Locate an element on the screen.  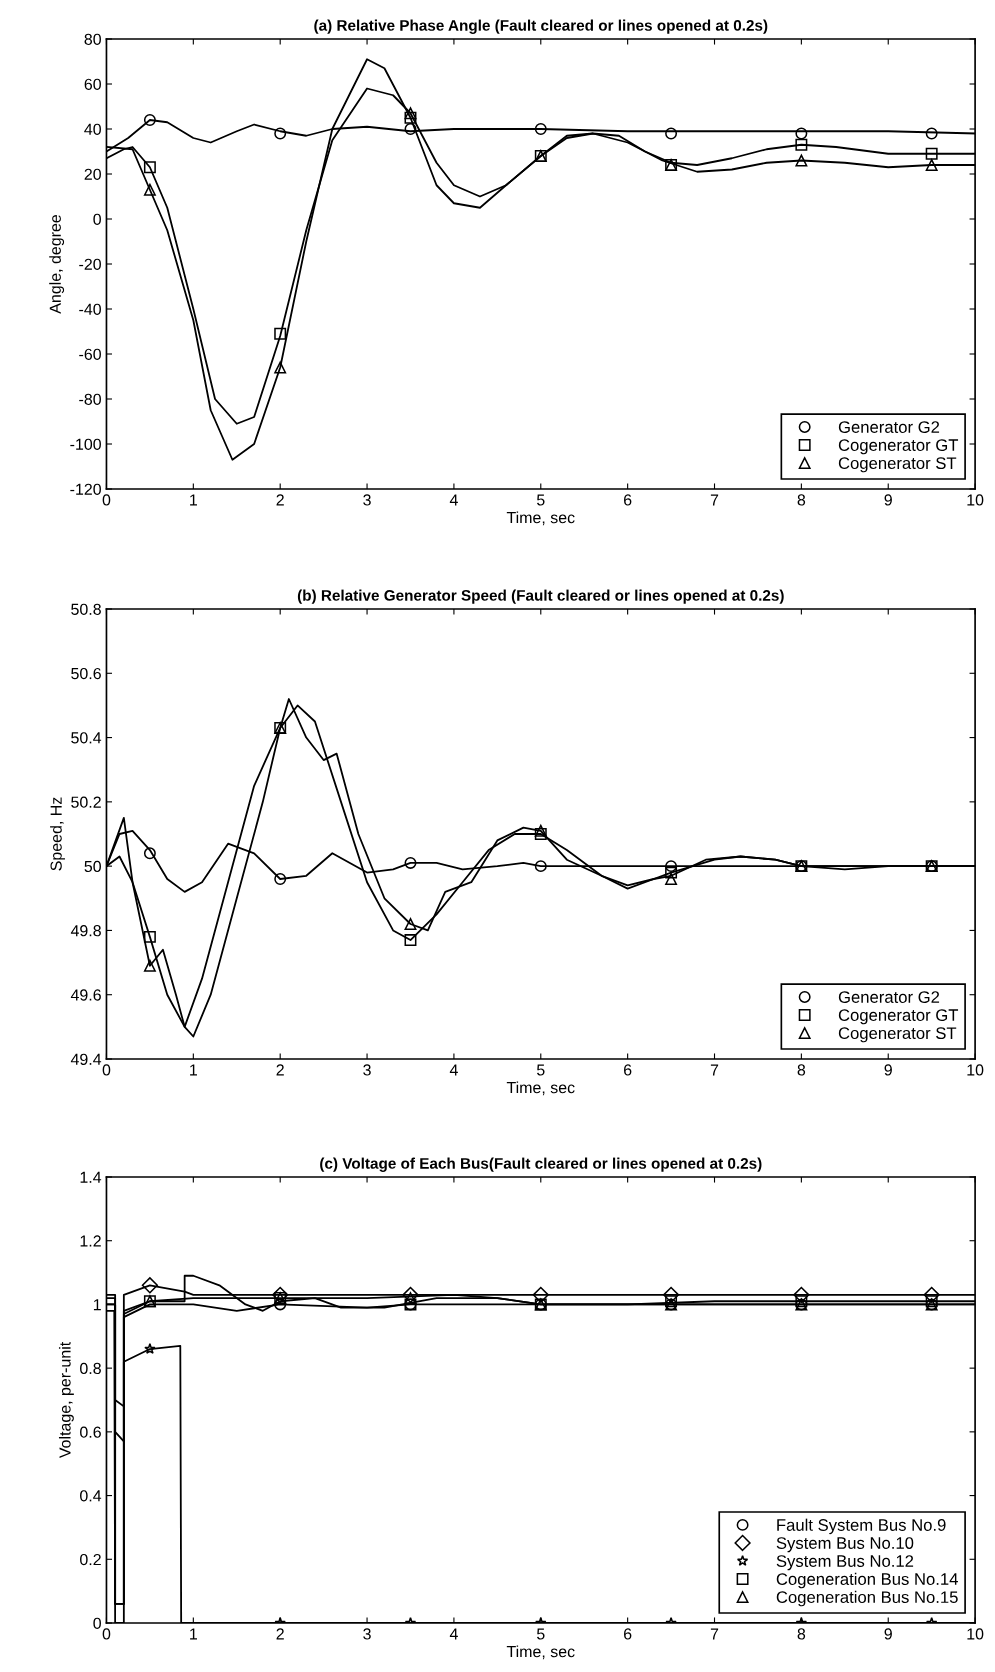
y-axis-title: Speed, Hz is located at coordinates (57, 834).